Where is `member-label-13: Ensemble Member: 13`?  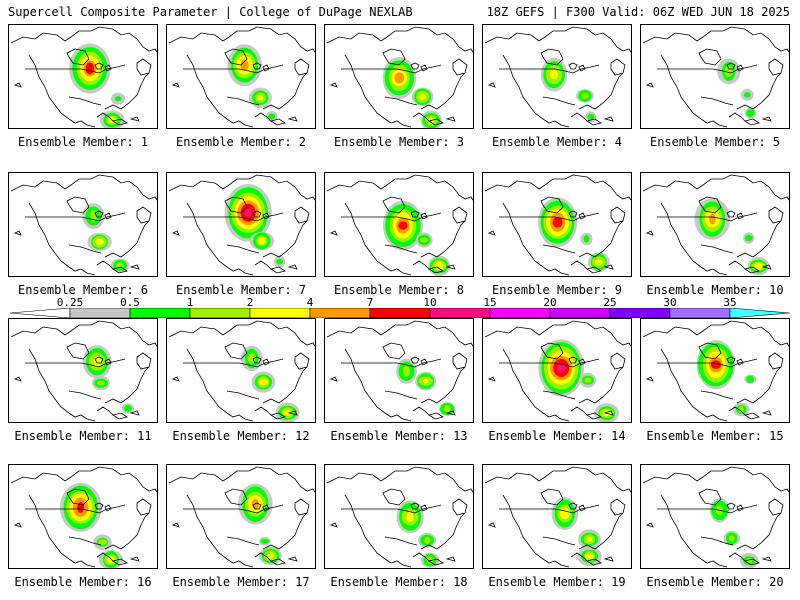
member-label-13: Ensemble Member: 13 is located at coordinates (399, 436).